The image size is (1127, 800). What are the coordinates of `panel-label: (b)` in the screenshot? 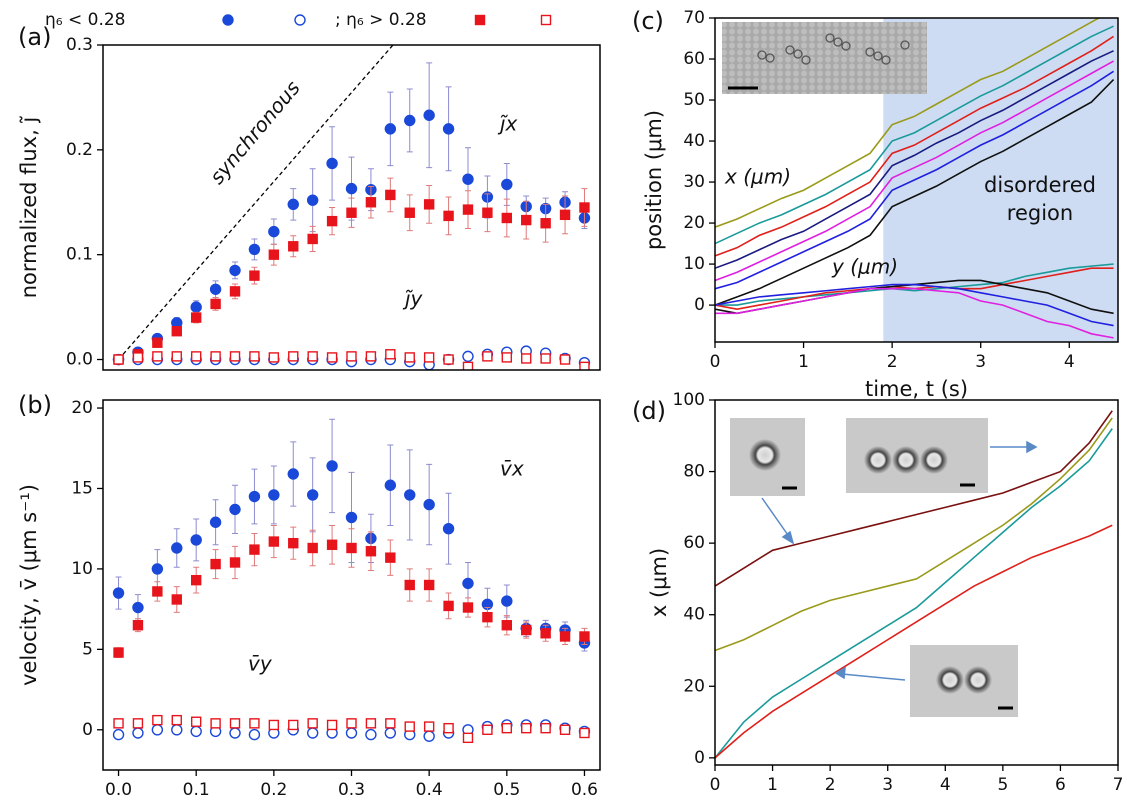 It's located at (35, 405).